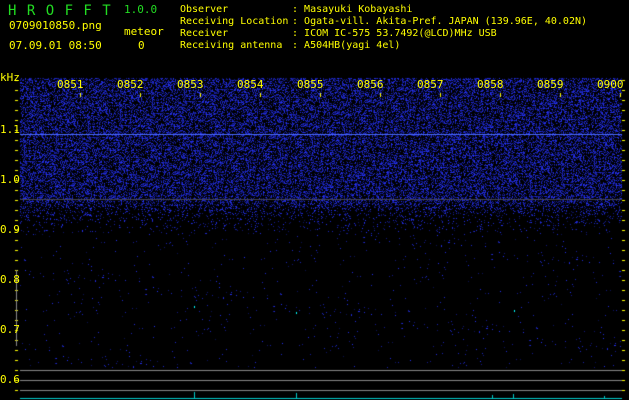 The width and height of the screenshot is (629, 400). Describe the element at coordinates (70, 84) in the screenshot. I see `time-tick-label: 0851` at that location.